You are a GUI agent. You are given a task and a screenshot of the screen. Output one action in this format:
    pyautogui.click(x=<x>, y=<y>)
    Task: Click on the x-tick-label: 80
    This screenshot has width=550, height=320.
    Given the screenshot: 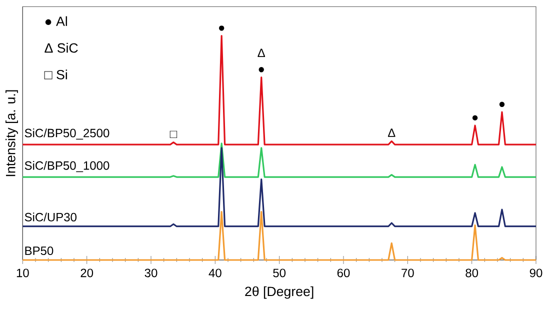 What is the action you would take?
    pyautogui.click(x=472, y=273)
    